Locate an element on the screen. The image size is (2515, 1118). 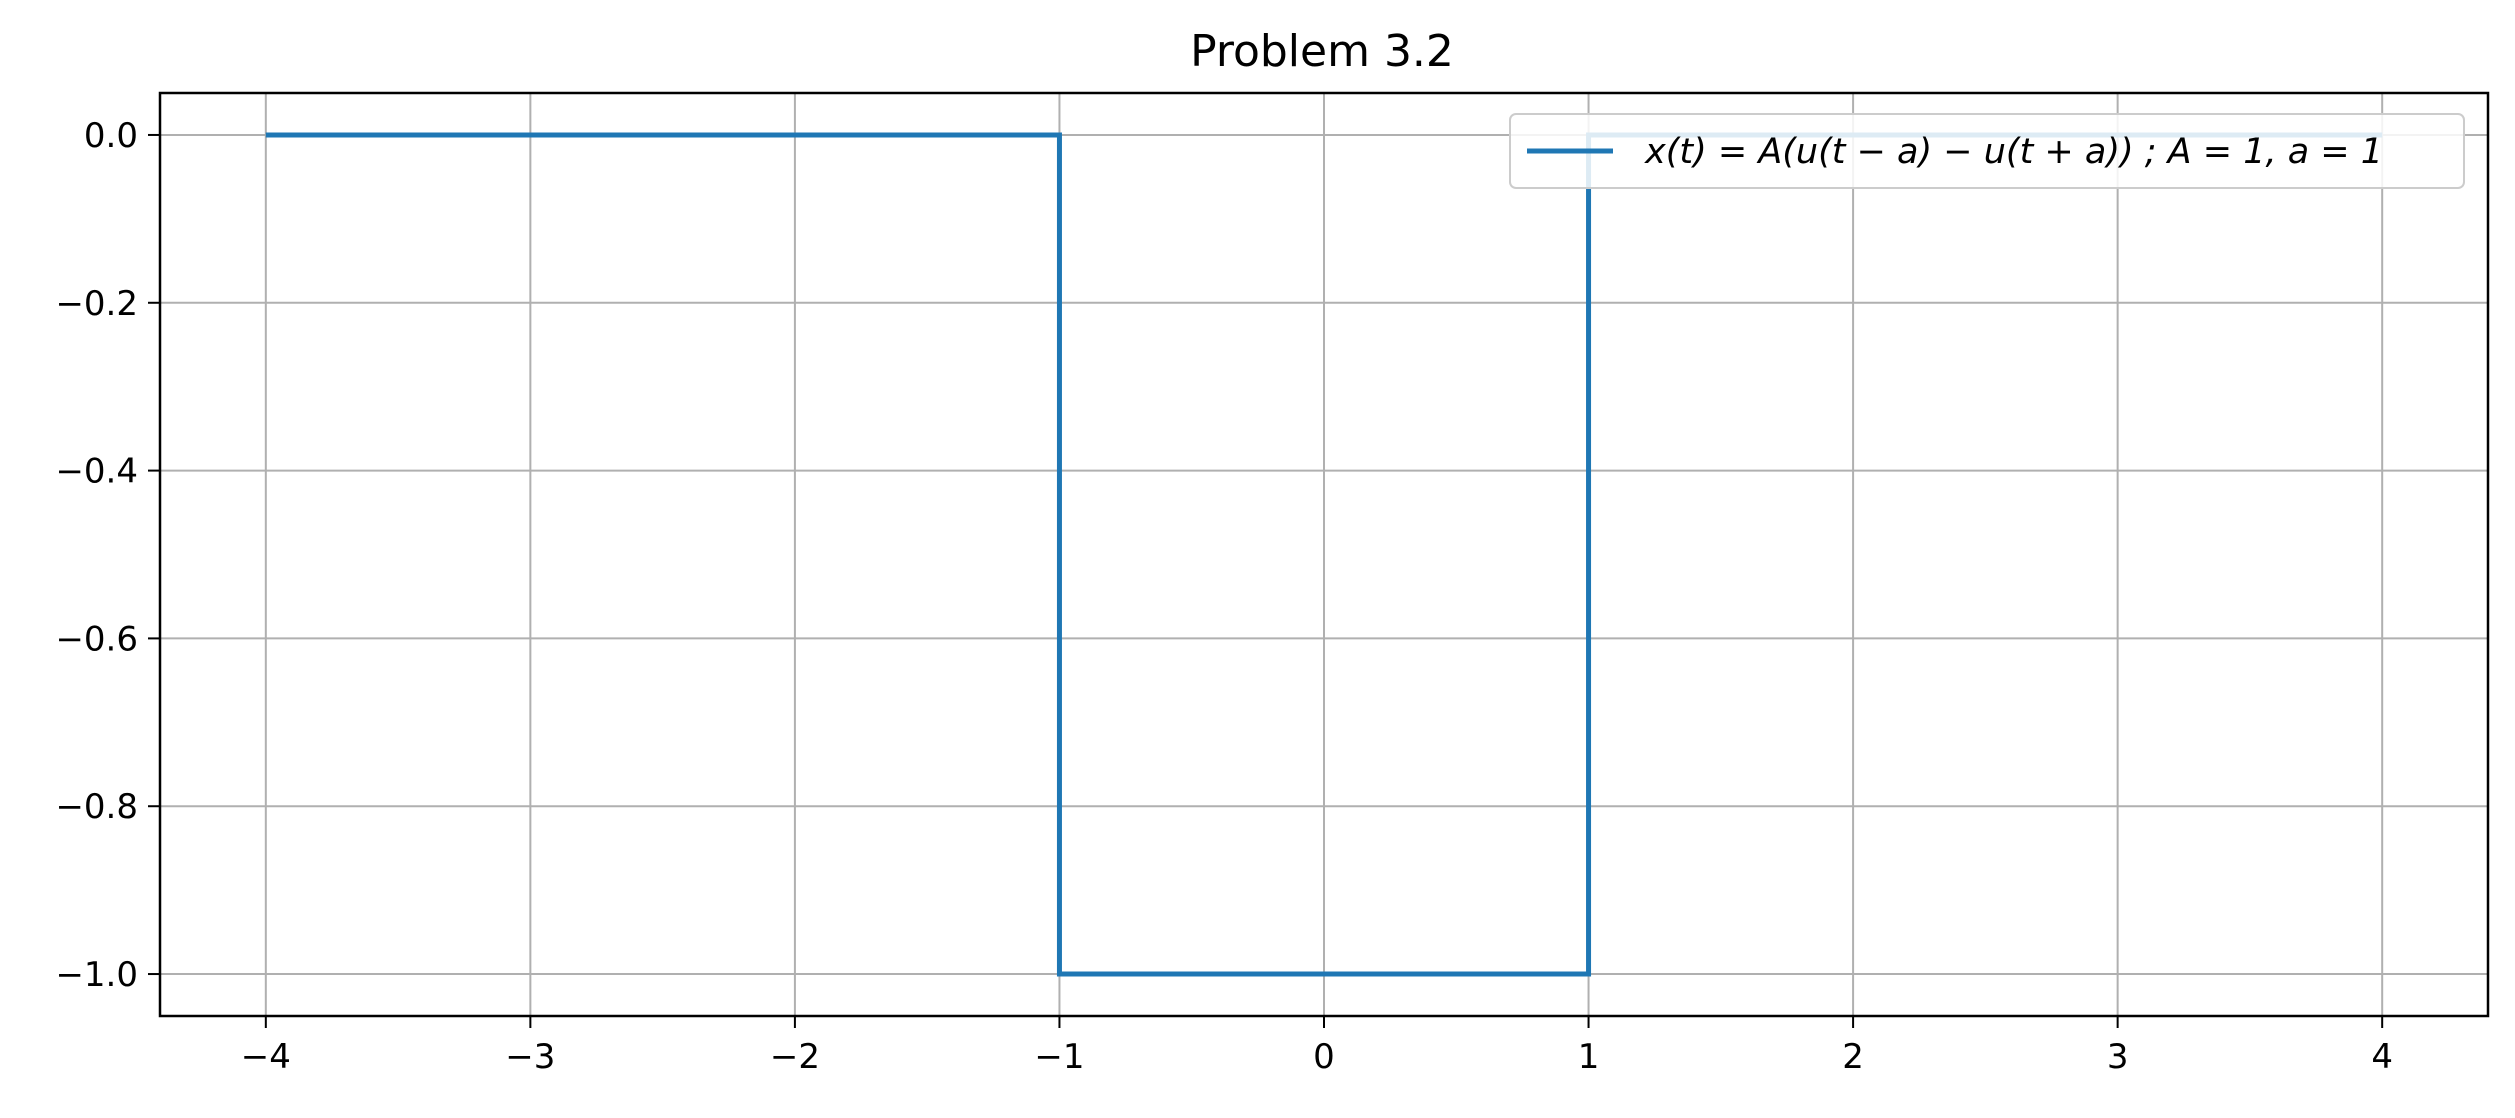
x-tick-label: −2 is located at coordinates (795, 1057).